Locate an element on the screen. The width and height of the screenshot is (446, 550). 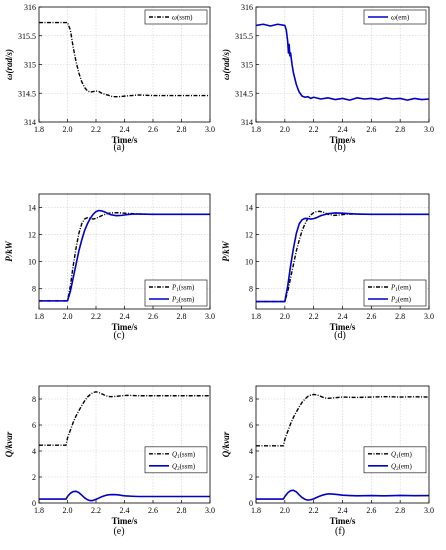
y-axis-label: Q/kvar is located at coordinates (9, 444).